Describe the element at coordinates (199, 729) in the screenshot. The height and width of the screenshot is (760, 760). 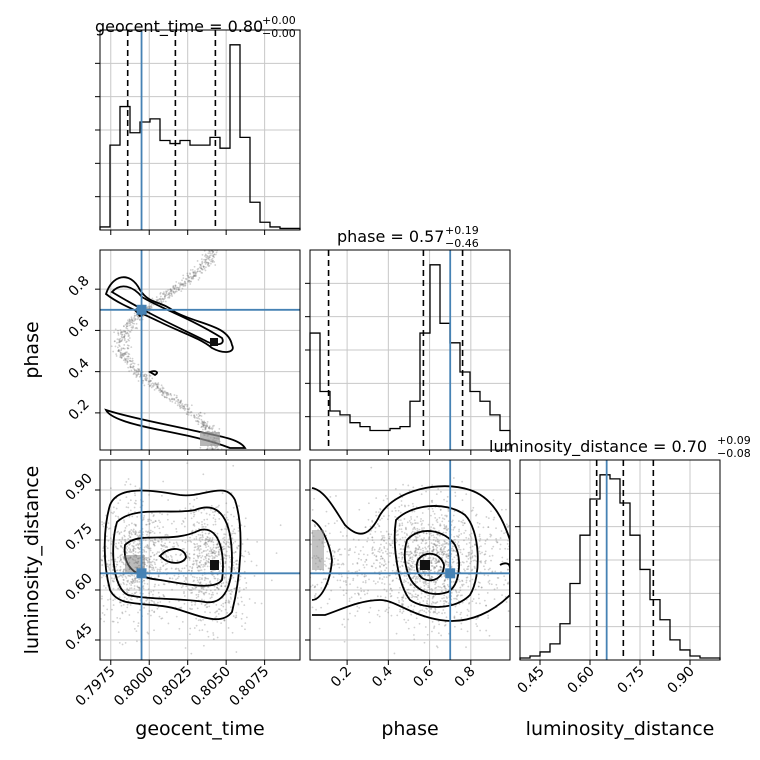
I see `x-axis-label-geocent-time: geocent_time` at that location.